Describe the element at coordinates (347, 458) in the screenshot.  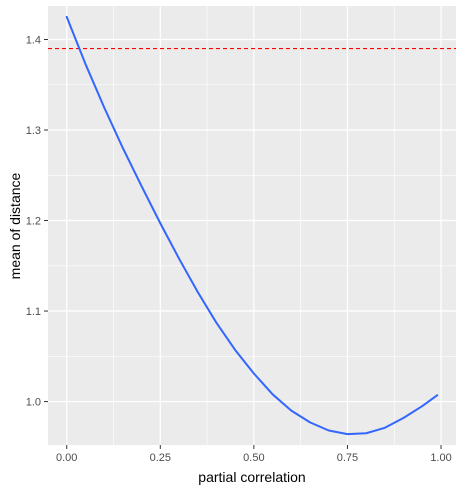
I see `x-tick-label: 0.75` at that location.